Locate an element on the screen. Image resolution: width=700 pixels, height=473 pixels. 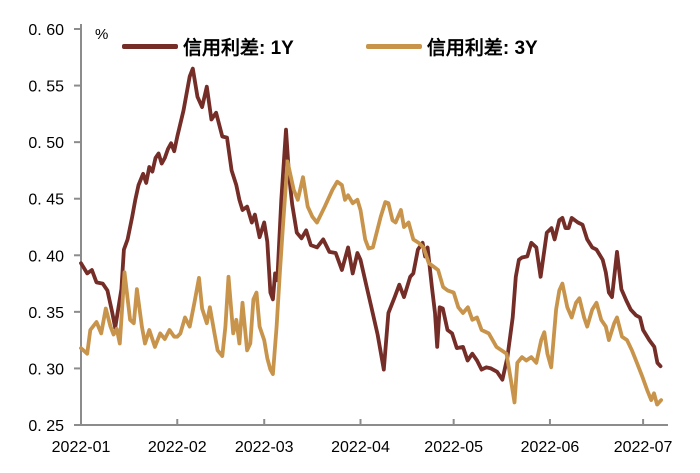
x-tick-label: 2022-06 is located at coordinates (550, 447).